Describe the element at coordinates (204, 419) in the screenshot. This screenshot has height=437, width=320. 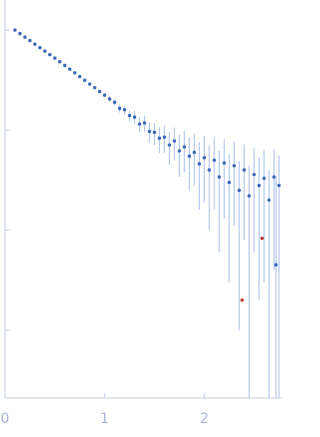
I see `x-tick-label: 2` at that location.